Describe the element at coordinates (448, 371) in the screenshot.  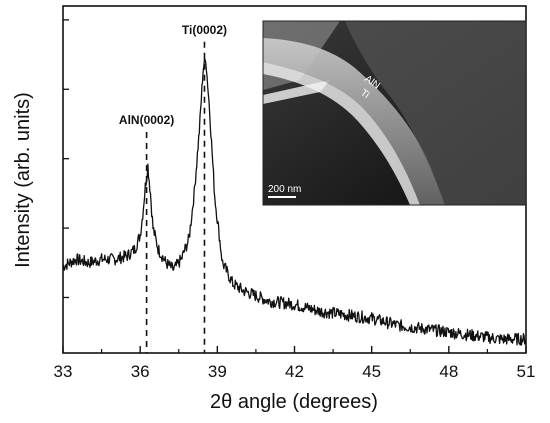
I see `x-tick-label: 48` at that location.